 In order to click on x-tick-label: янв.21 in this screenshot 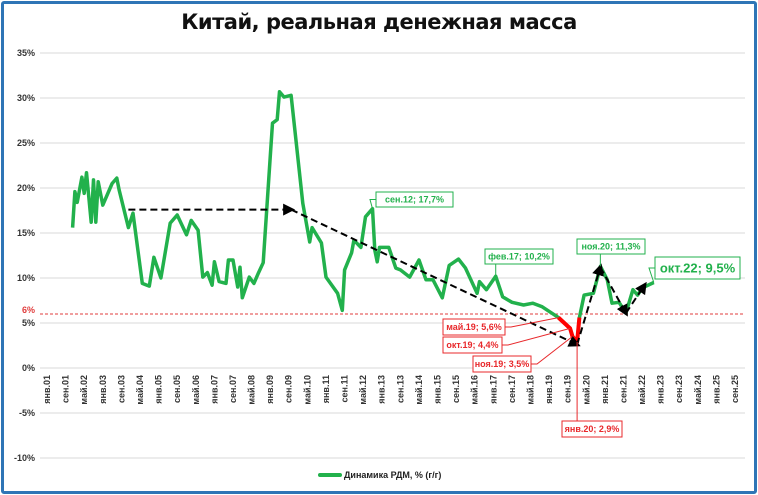, I will do `click(605, 389)`.